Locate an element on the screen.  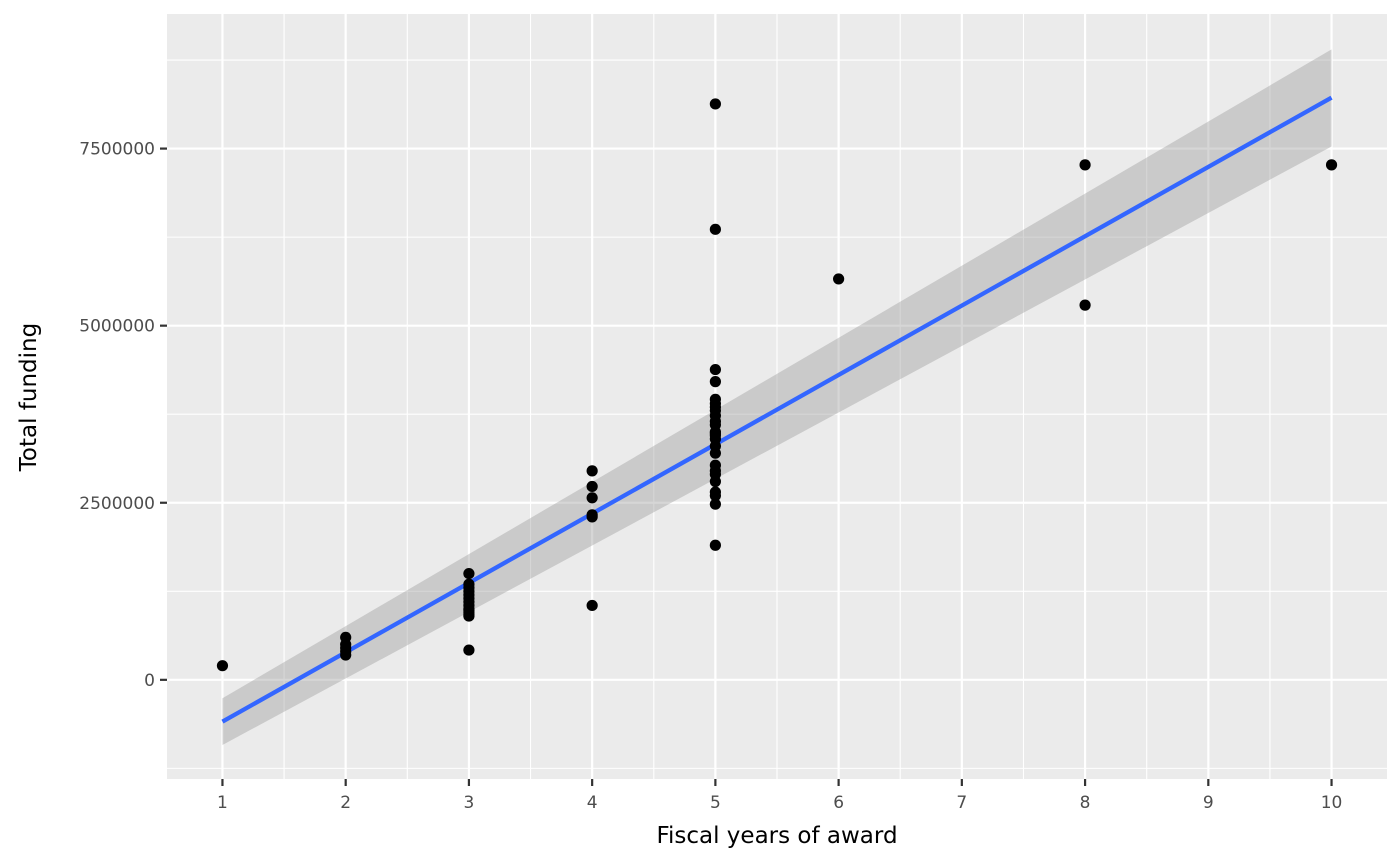
x-tick-label-9: 9 is located at coordinates (1208, 803).